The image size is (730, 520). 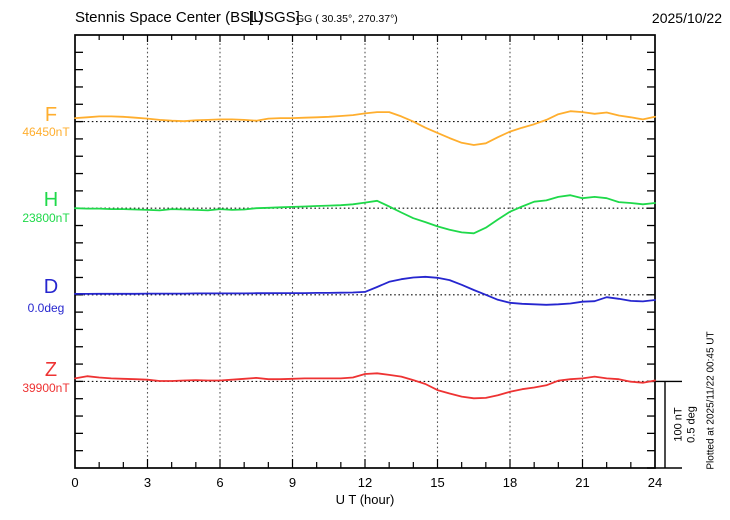 What do you see at coordinates (347, 19) in the screenshot?
I see `geographic-coordinates: GG ( 30.35°, 270.37°)` at bounding box center [347, 19].